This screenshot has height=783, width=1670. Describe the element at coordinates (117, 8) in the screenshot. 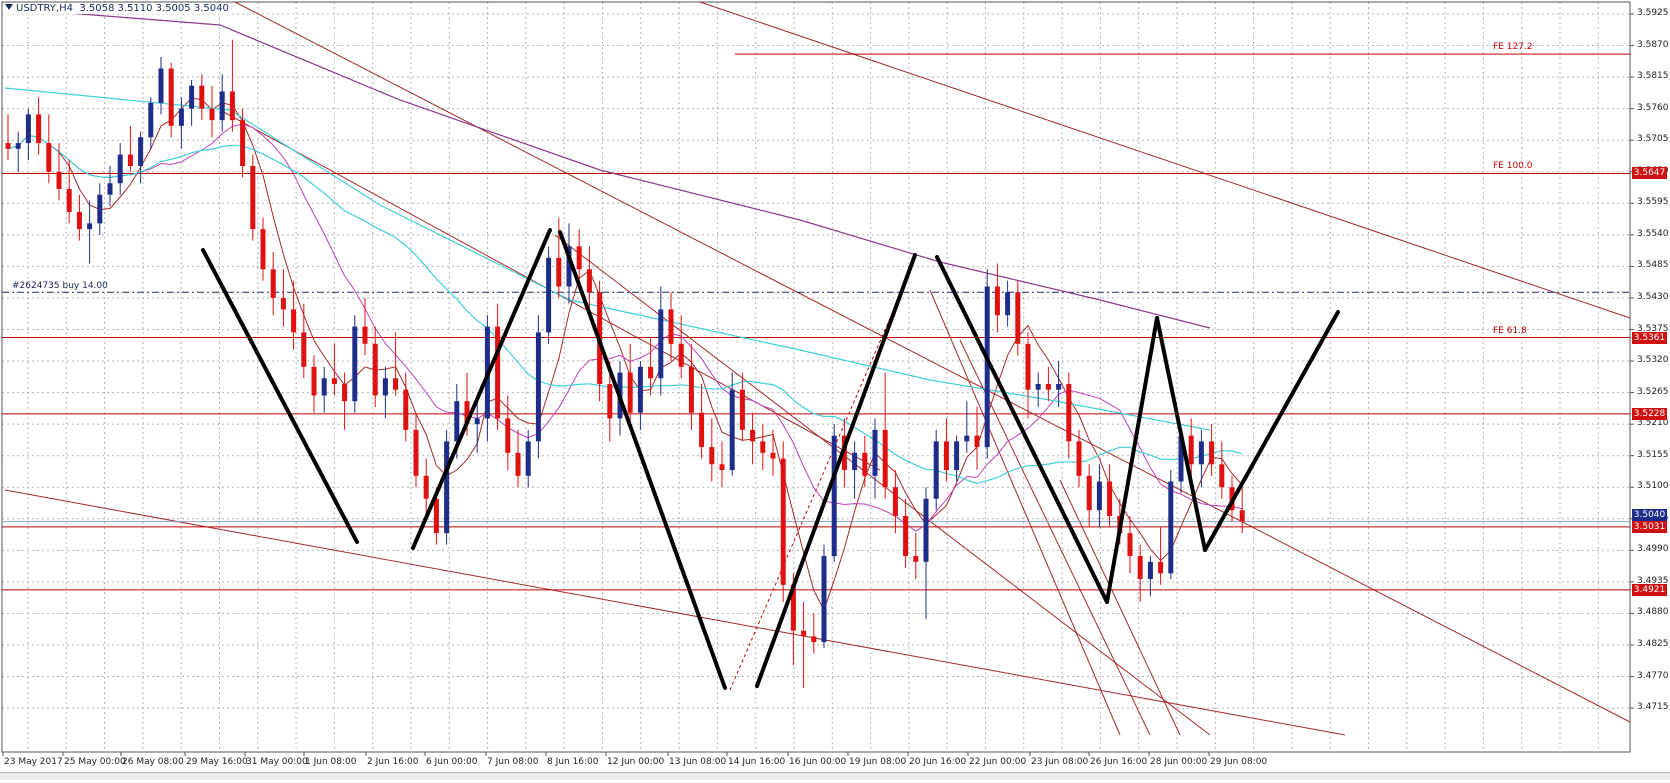

I see `chart-title: USDTRY,H4 3.5058 3.5110 3.5005 3.5040` at that location.